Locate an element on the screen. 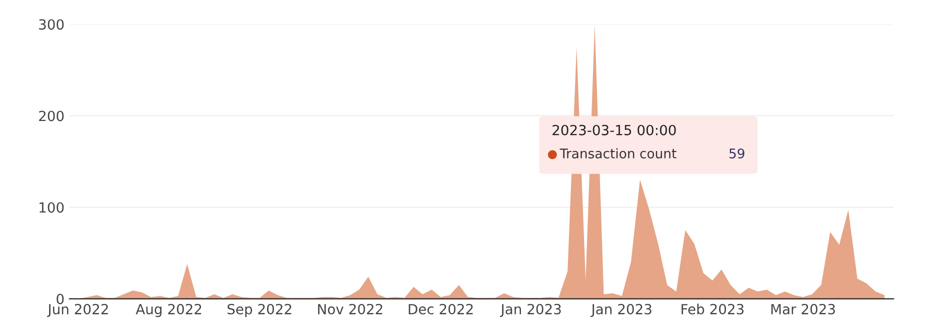 This screenshot has height=323, width=926. annotation: Transaction count is located at coordinates (618, 153).